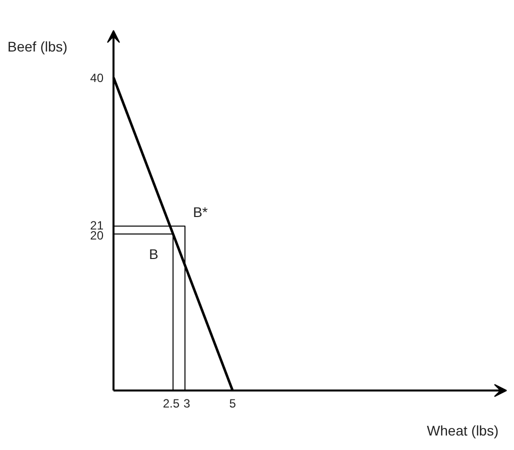 Image resolution: width=514 pixels, height=450 pixels. I want to click on x-axis-title: Wheat (lbs), so click(462, 430).